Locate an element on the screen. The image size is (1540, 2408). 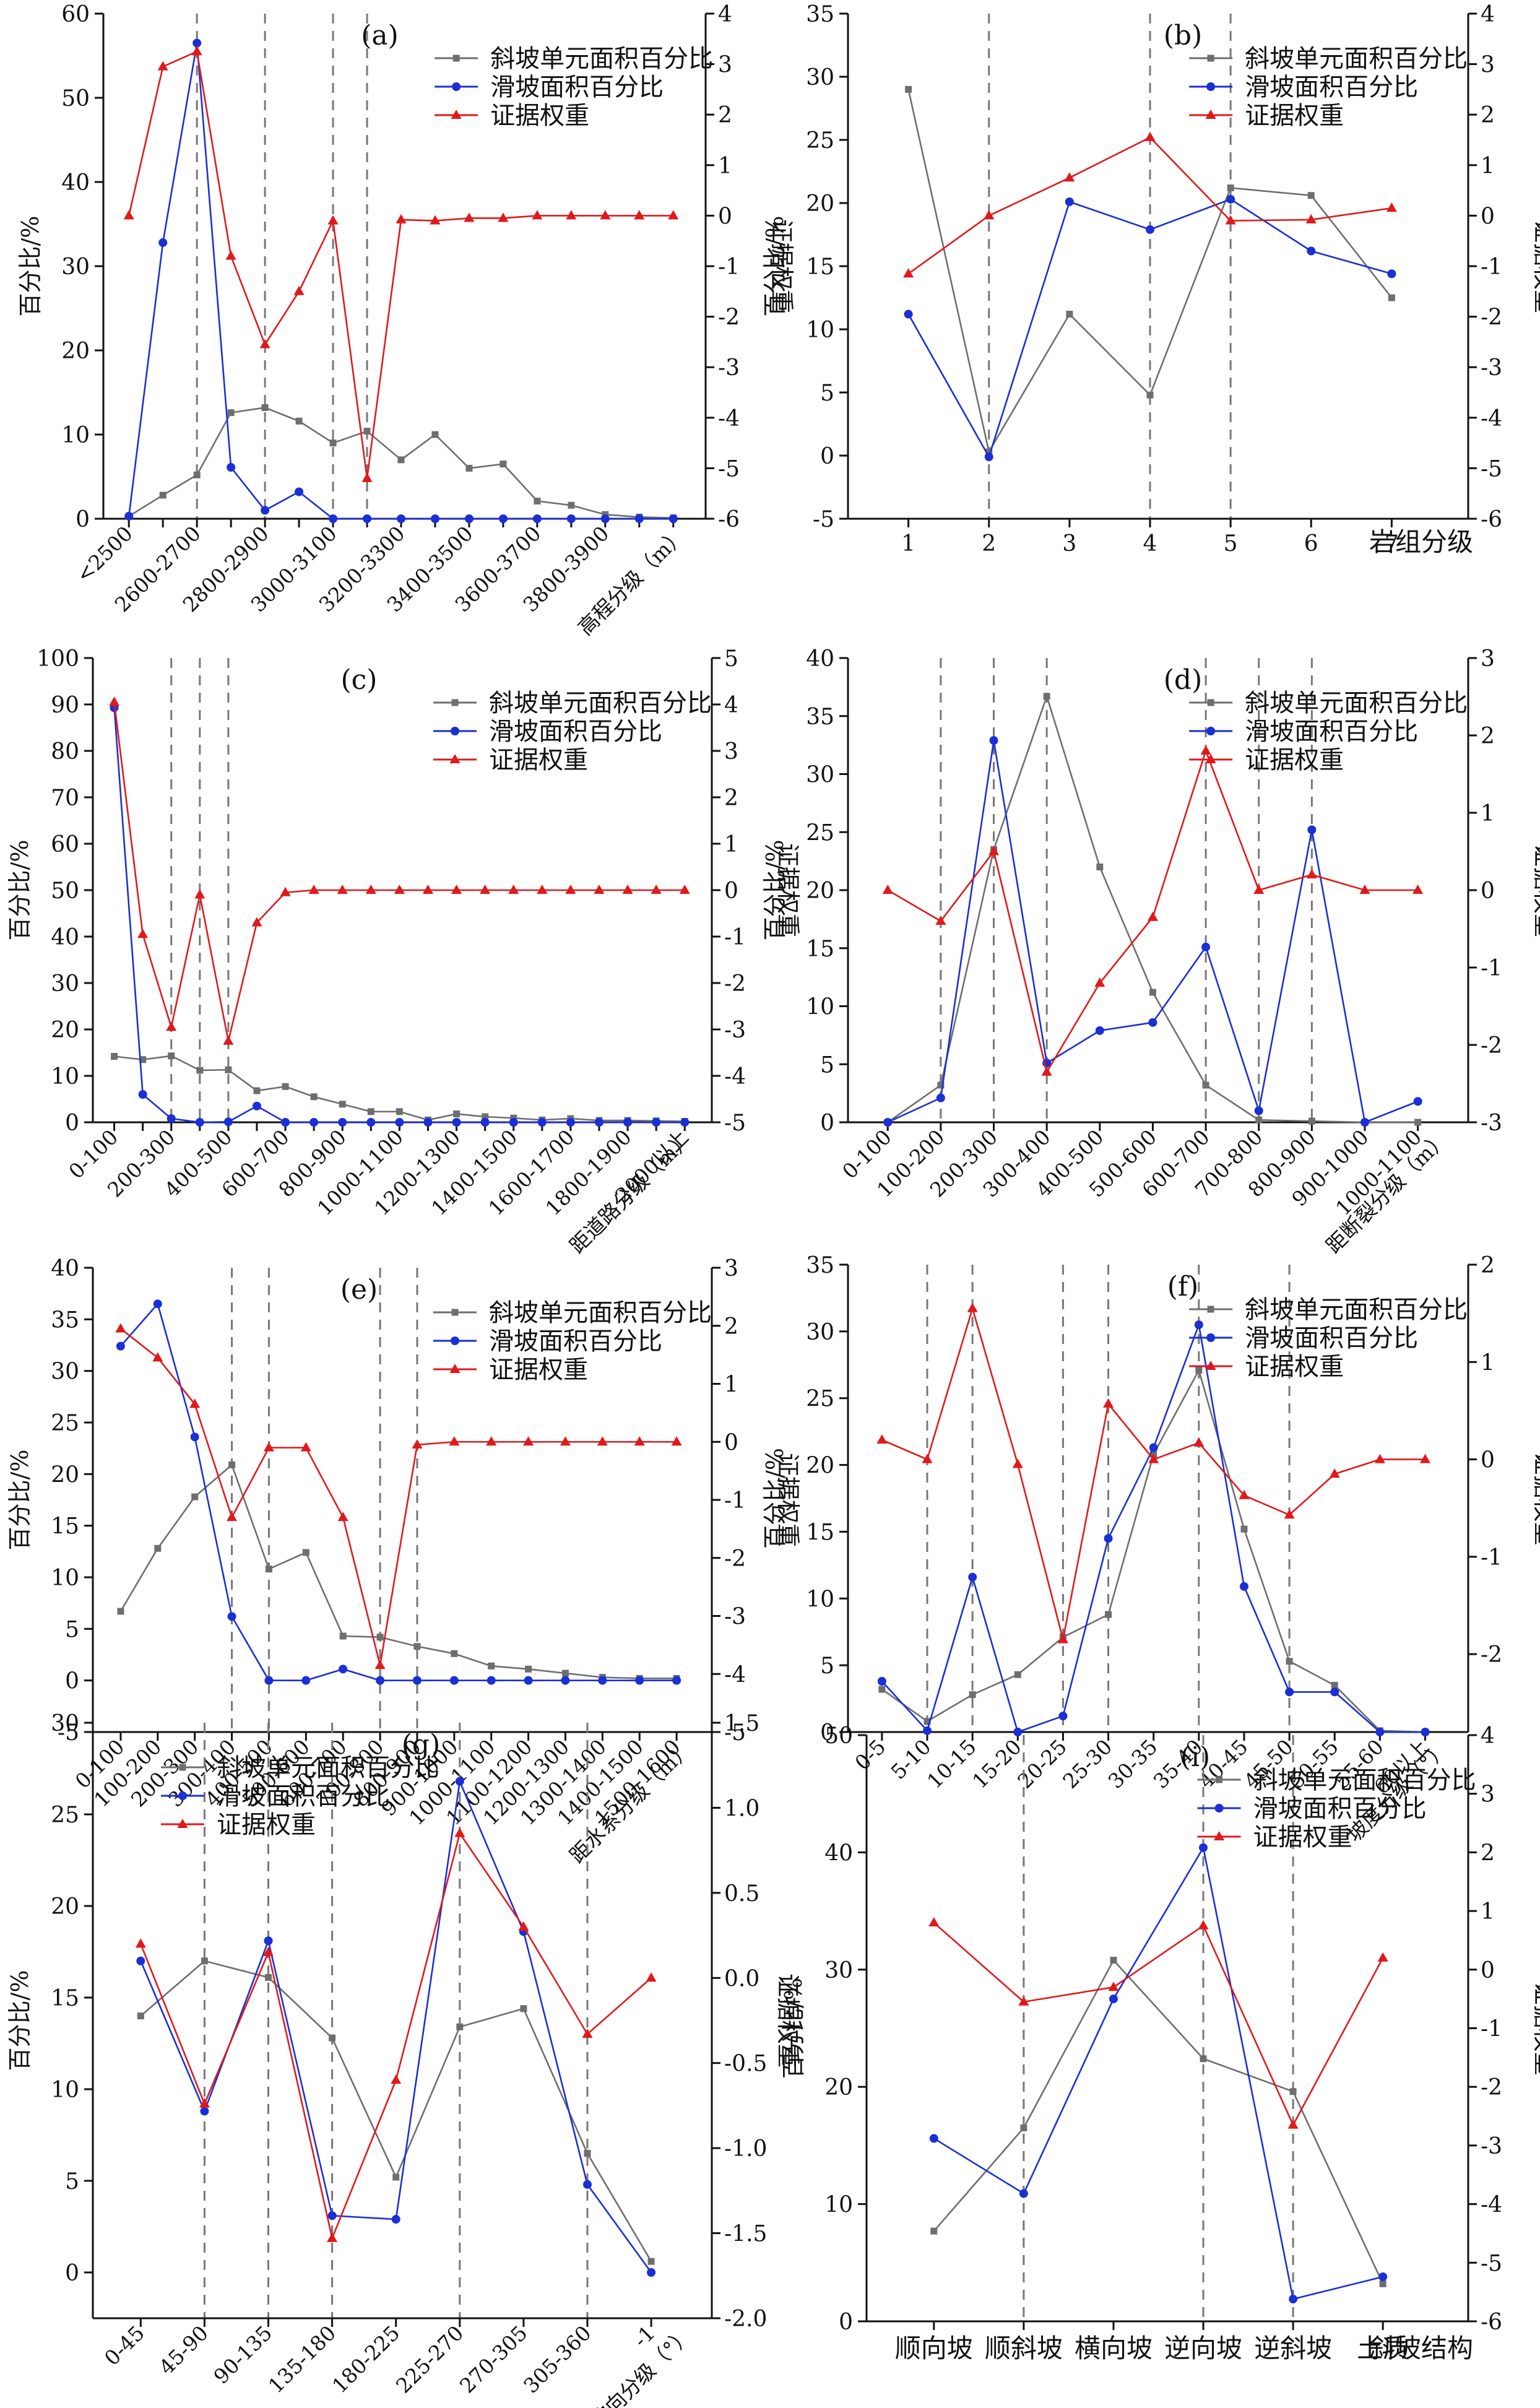
right-y-tick-label: -4 is located at coordinates (1492, 2205).